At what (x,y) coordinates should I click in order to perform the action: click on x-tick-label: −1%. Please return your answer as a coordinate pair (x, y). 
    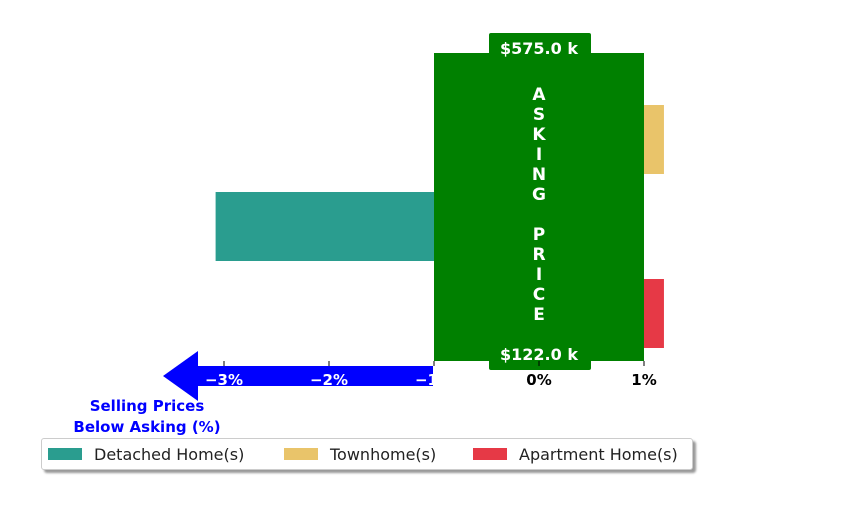
    Looking at the image, I should click on (434, 380).